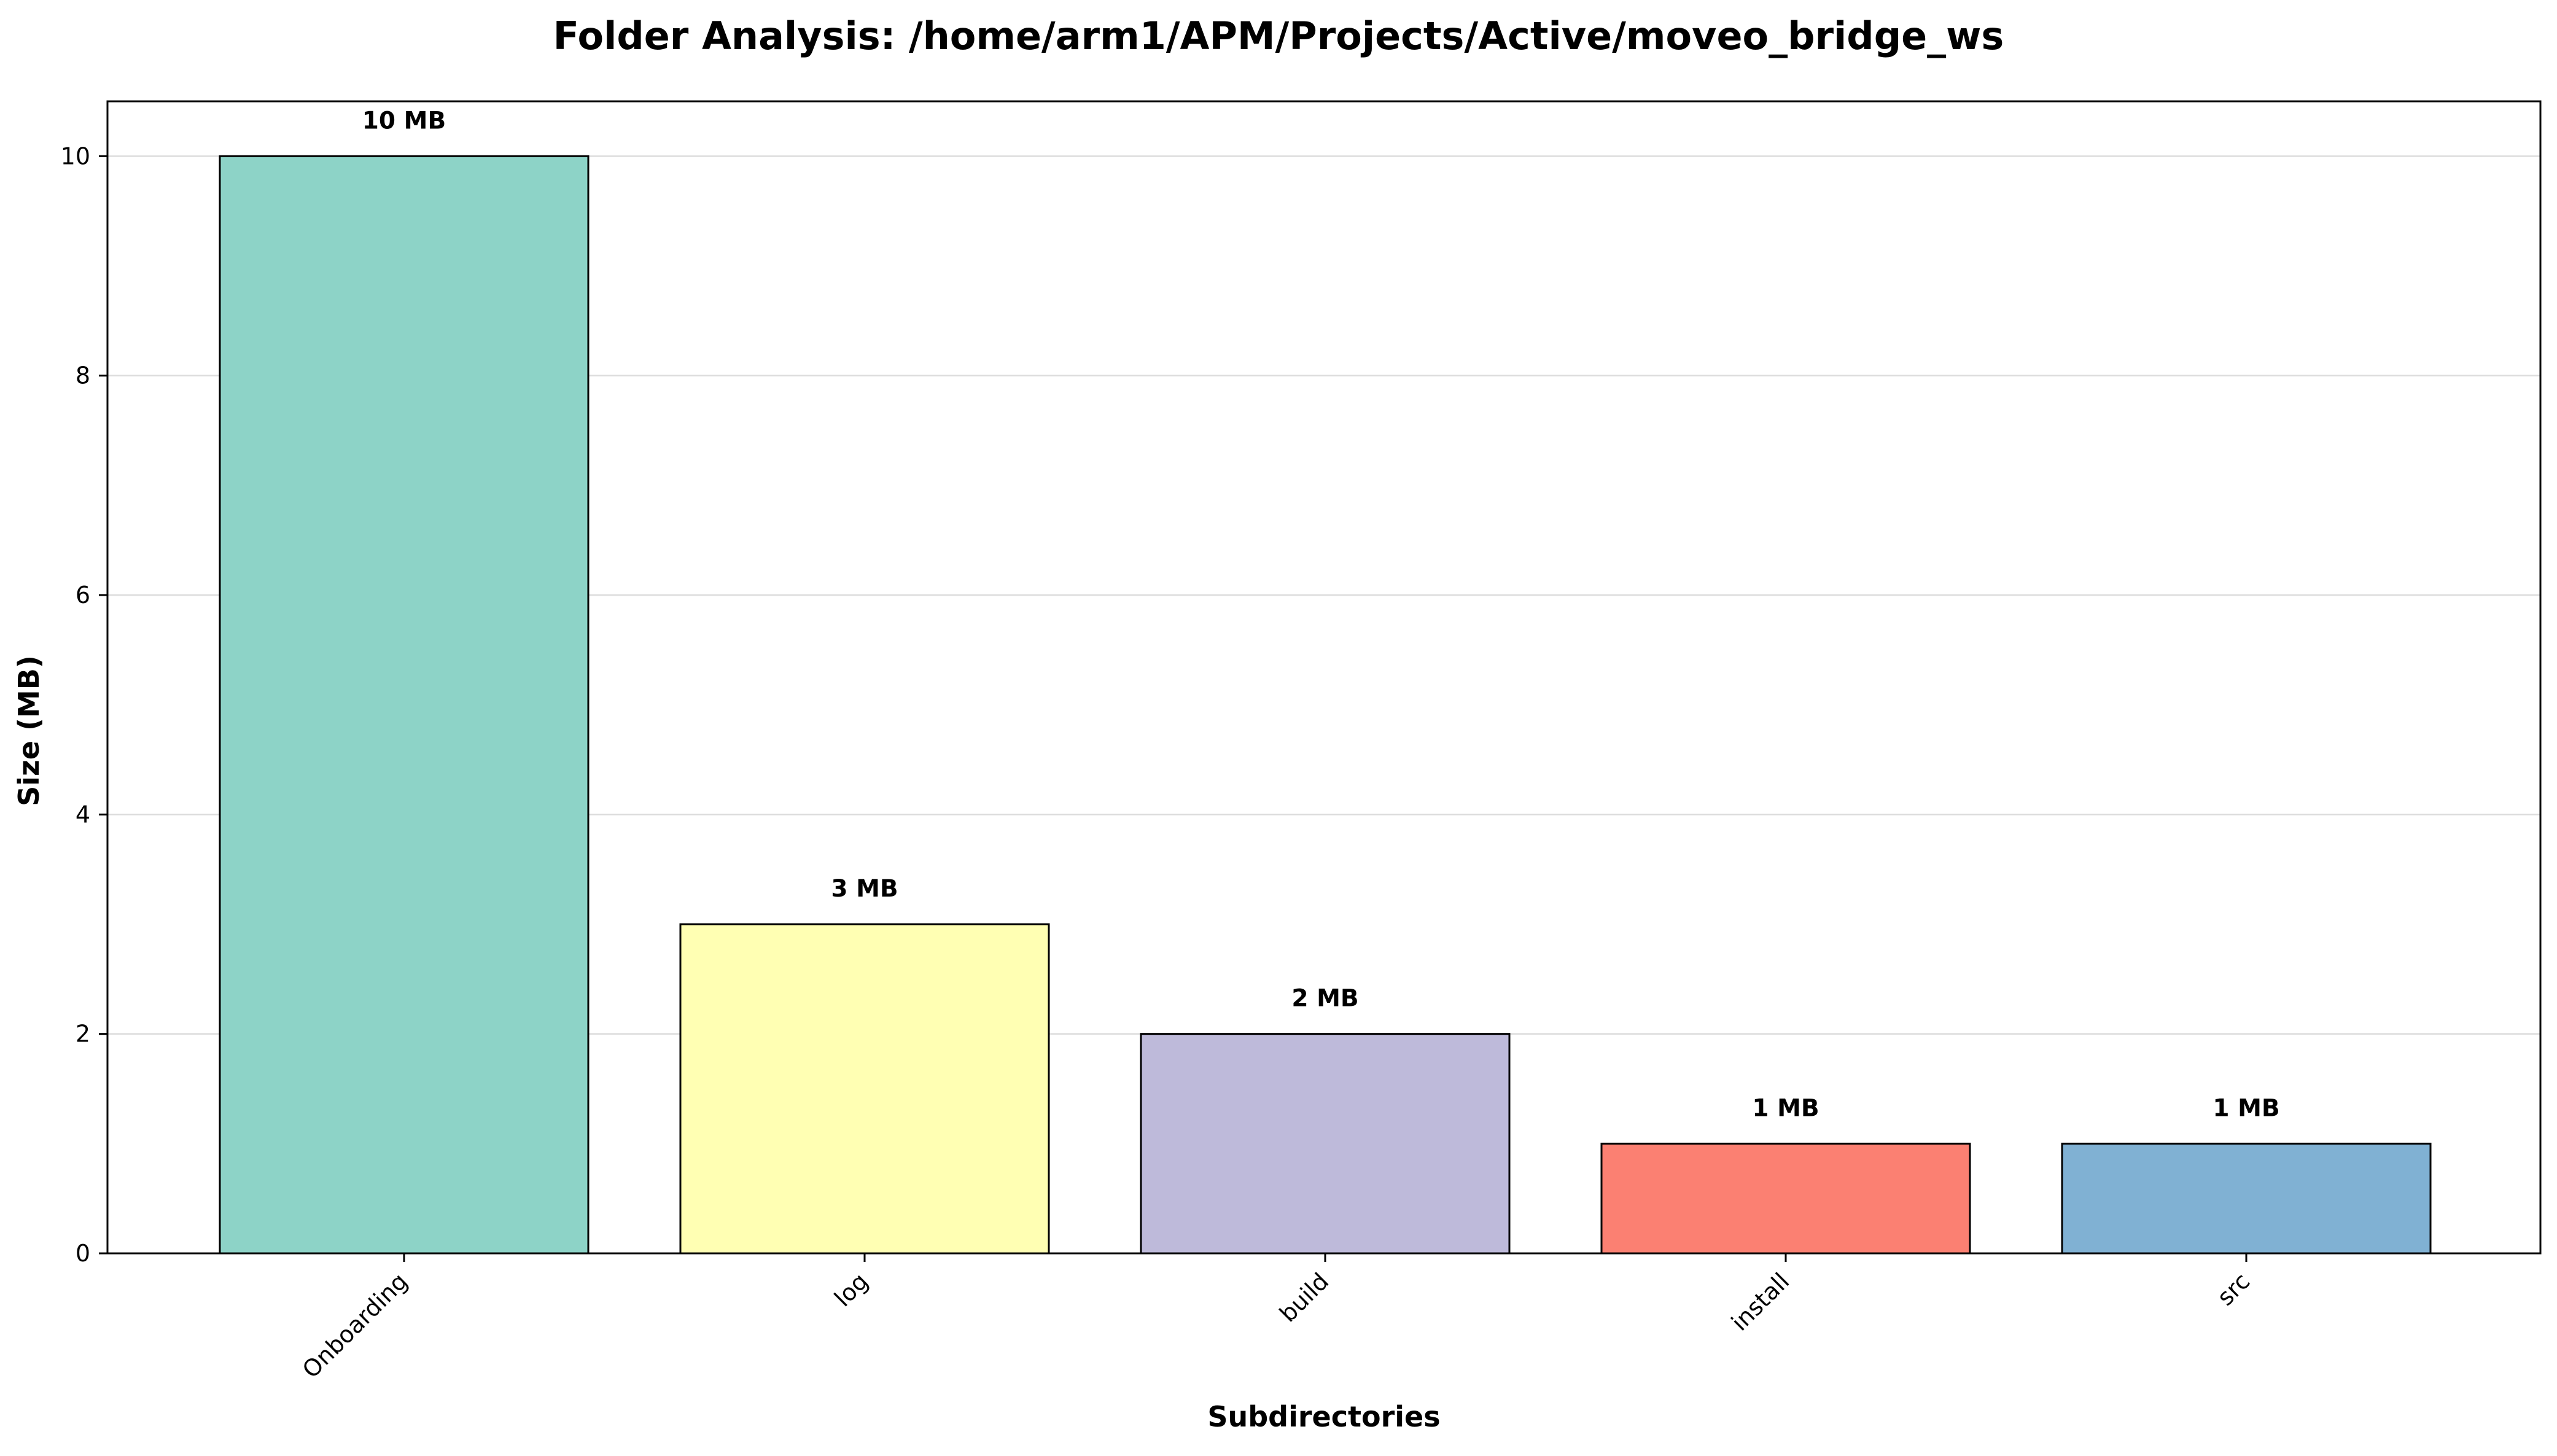  I want to click on data-label-build: 2 MB, so click(1324, 999).